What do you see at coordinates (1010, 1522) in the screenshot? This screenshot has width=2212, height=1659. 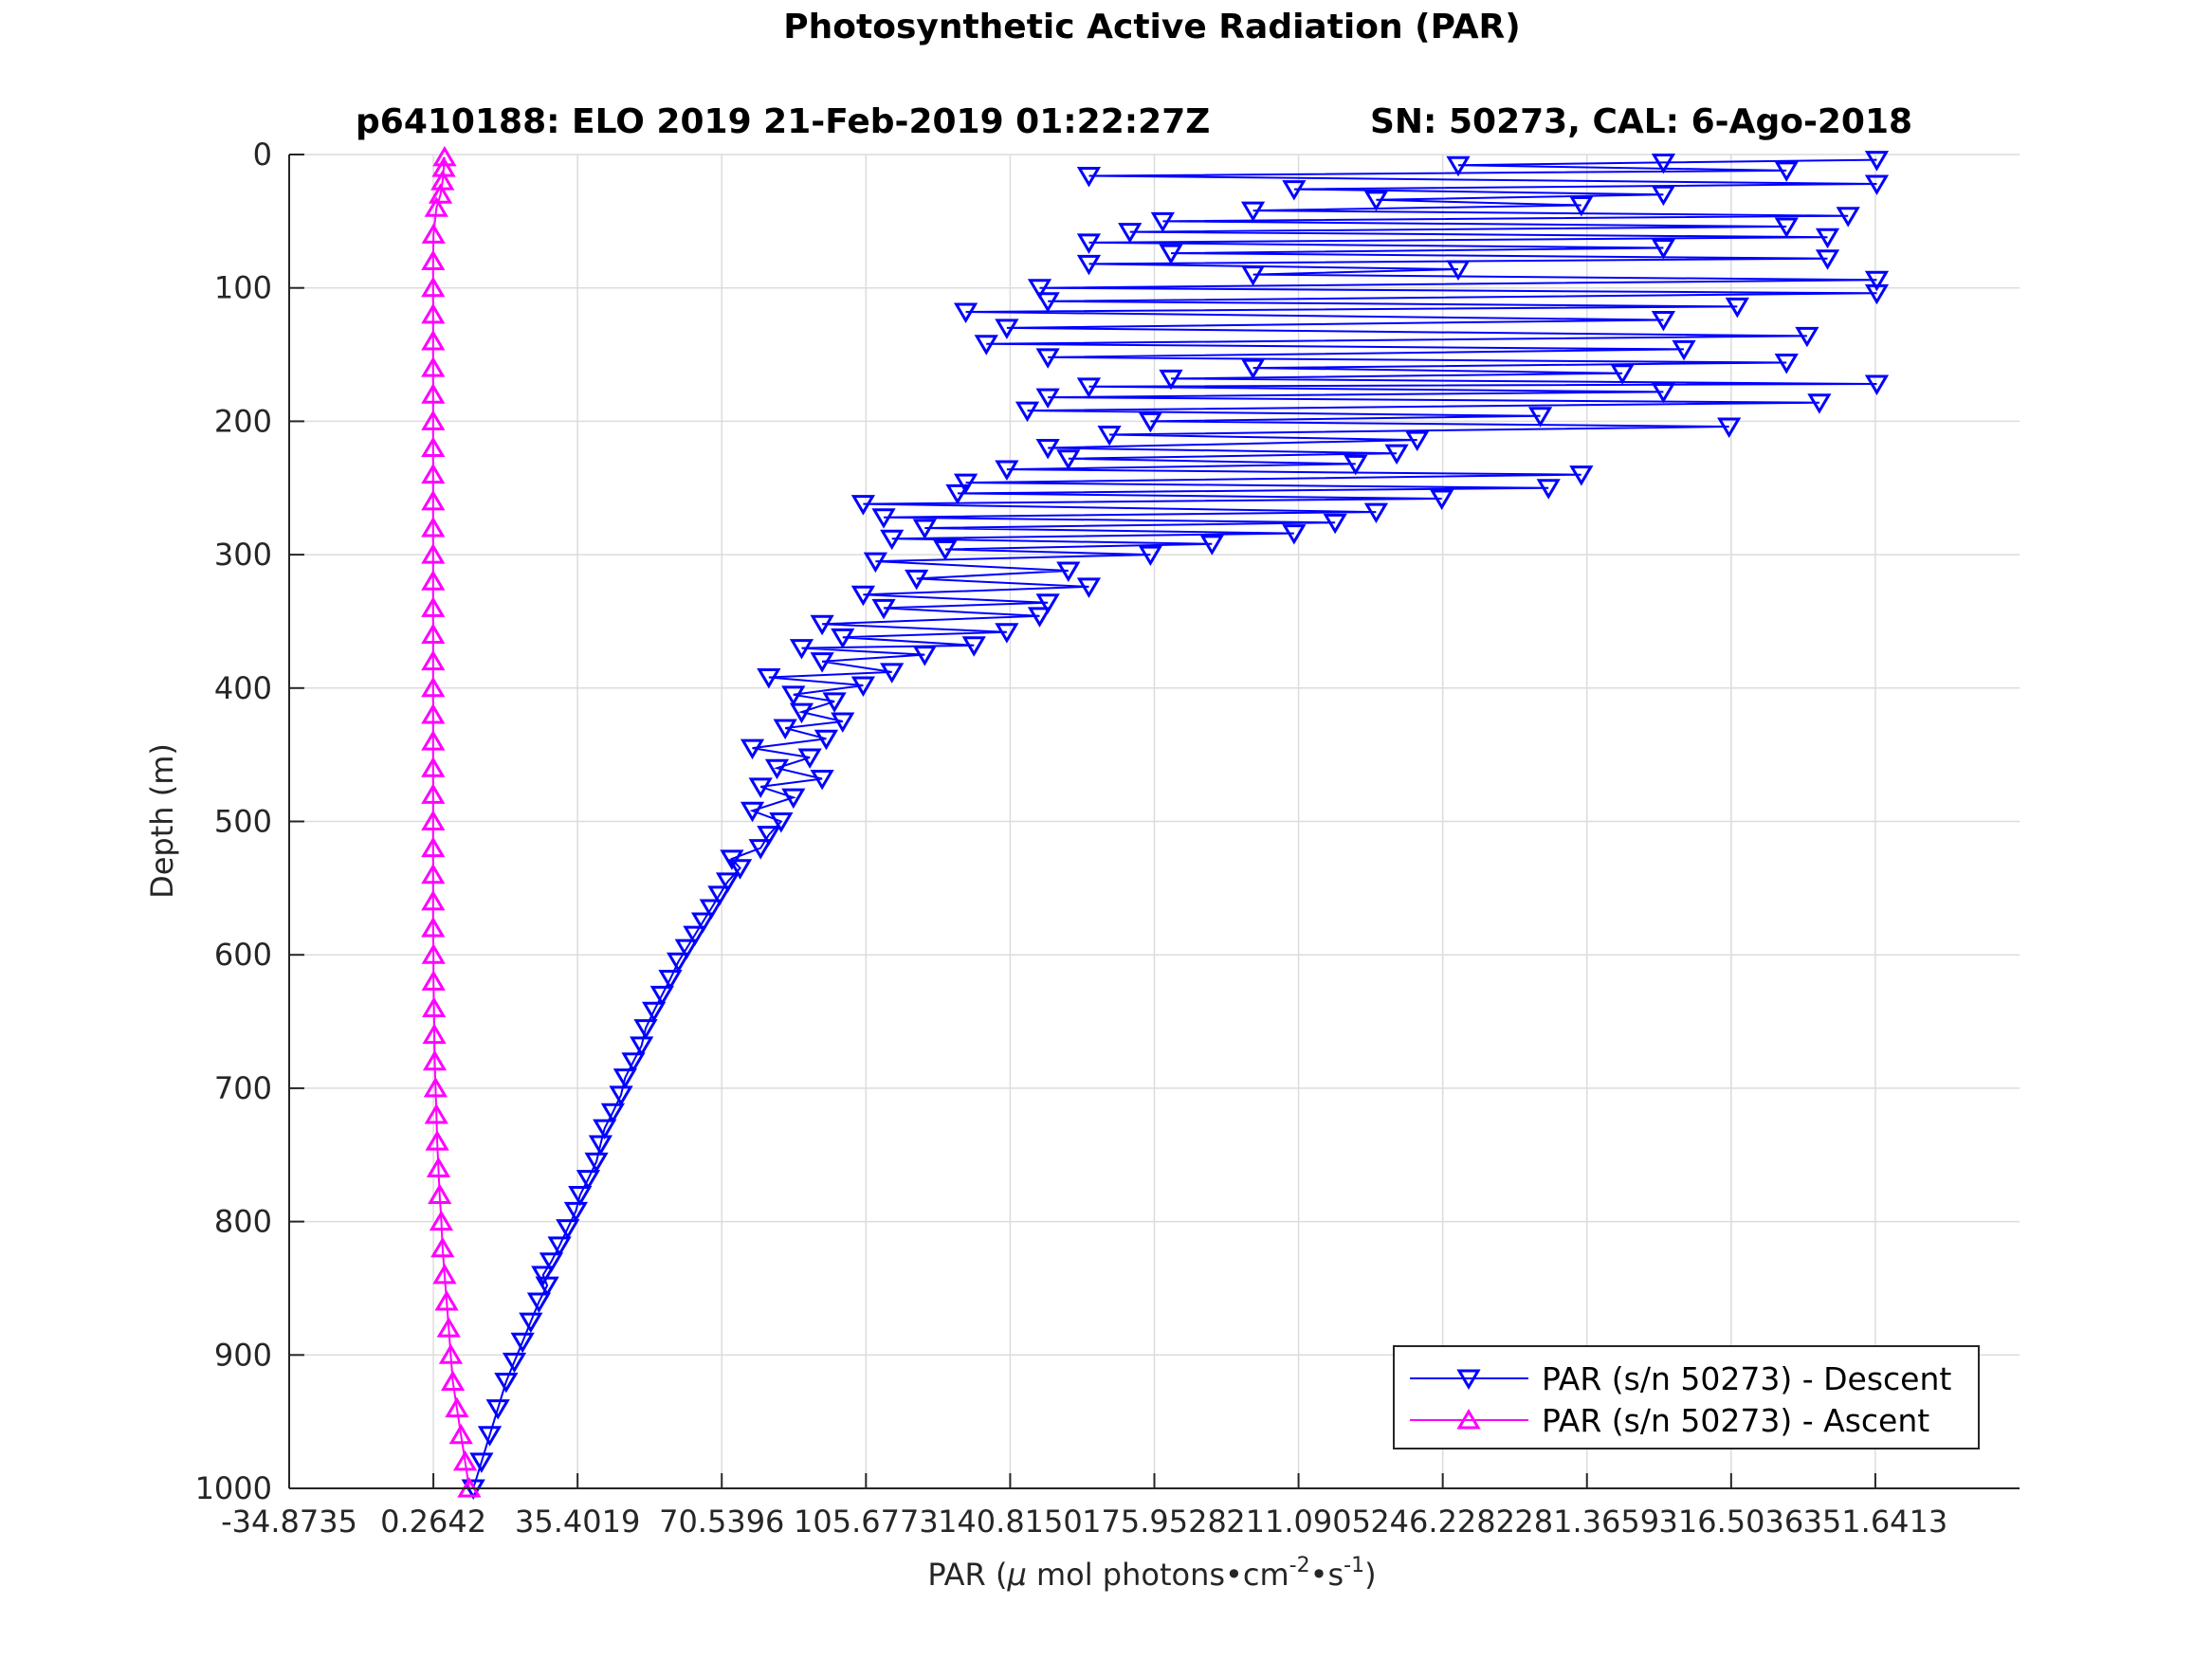 I see `x-tick-label: 140.8150` at bounding box center [1010, 1522].